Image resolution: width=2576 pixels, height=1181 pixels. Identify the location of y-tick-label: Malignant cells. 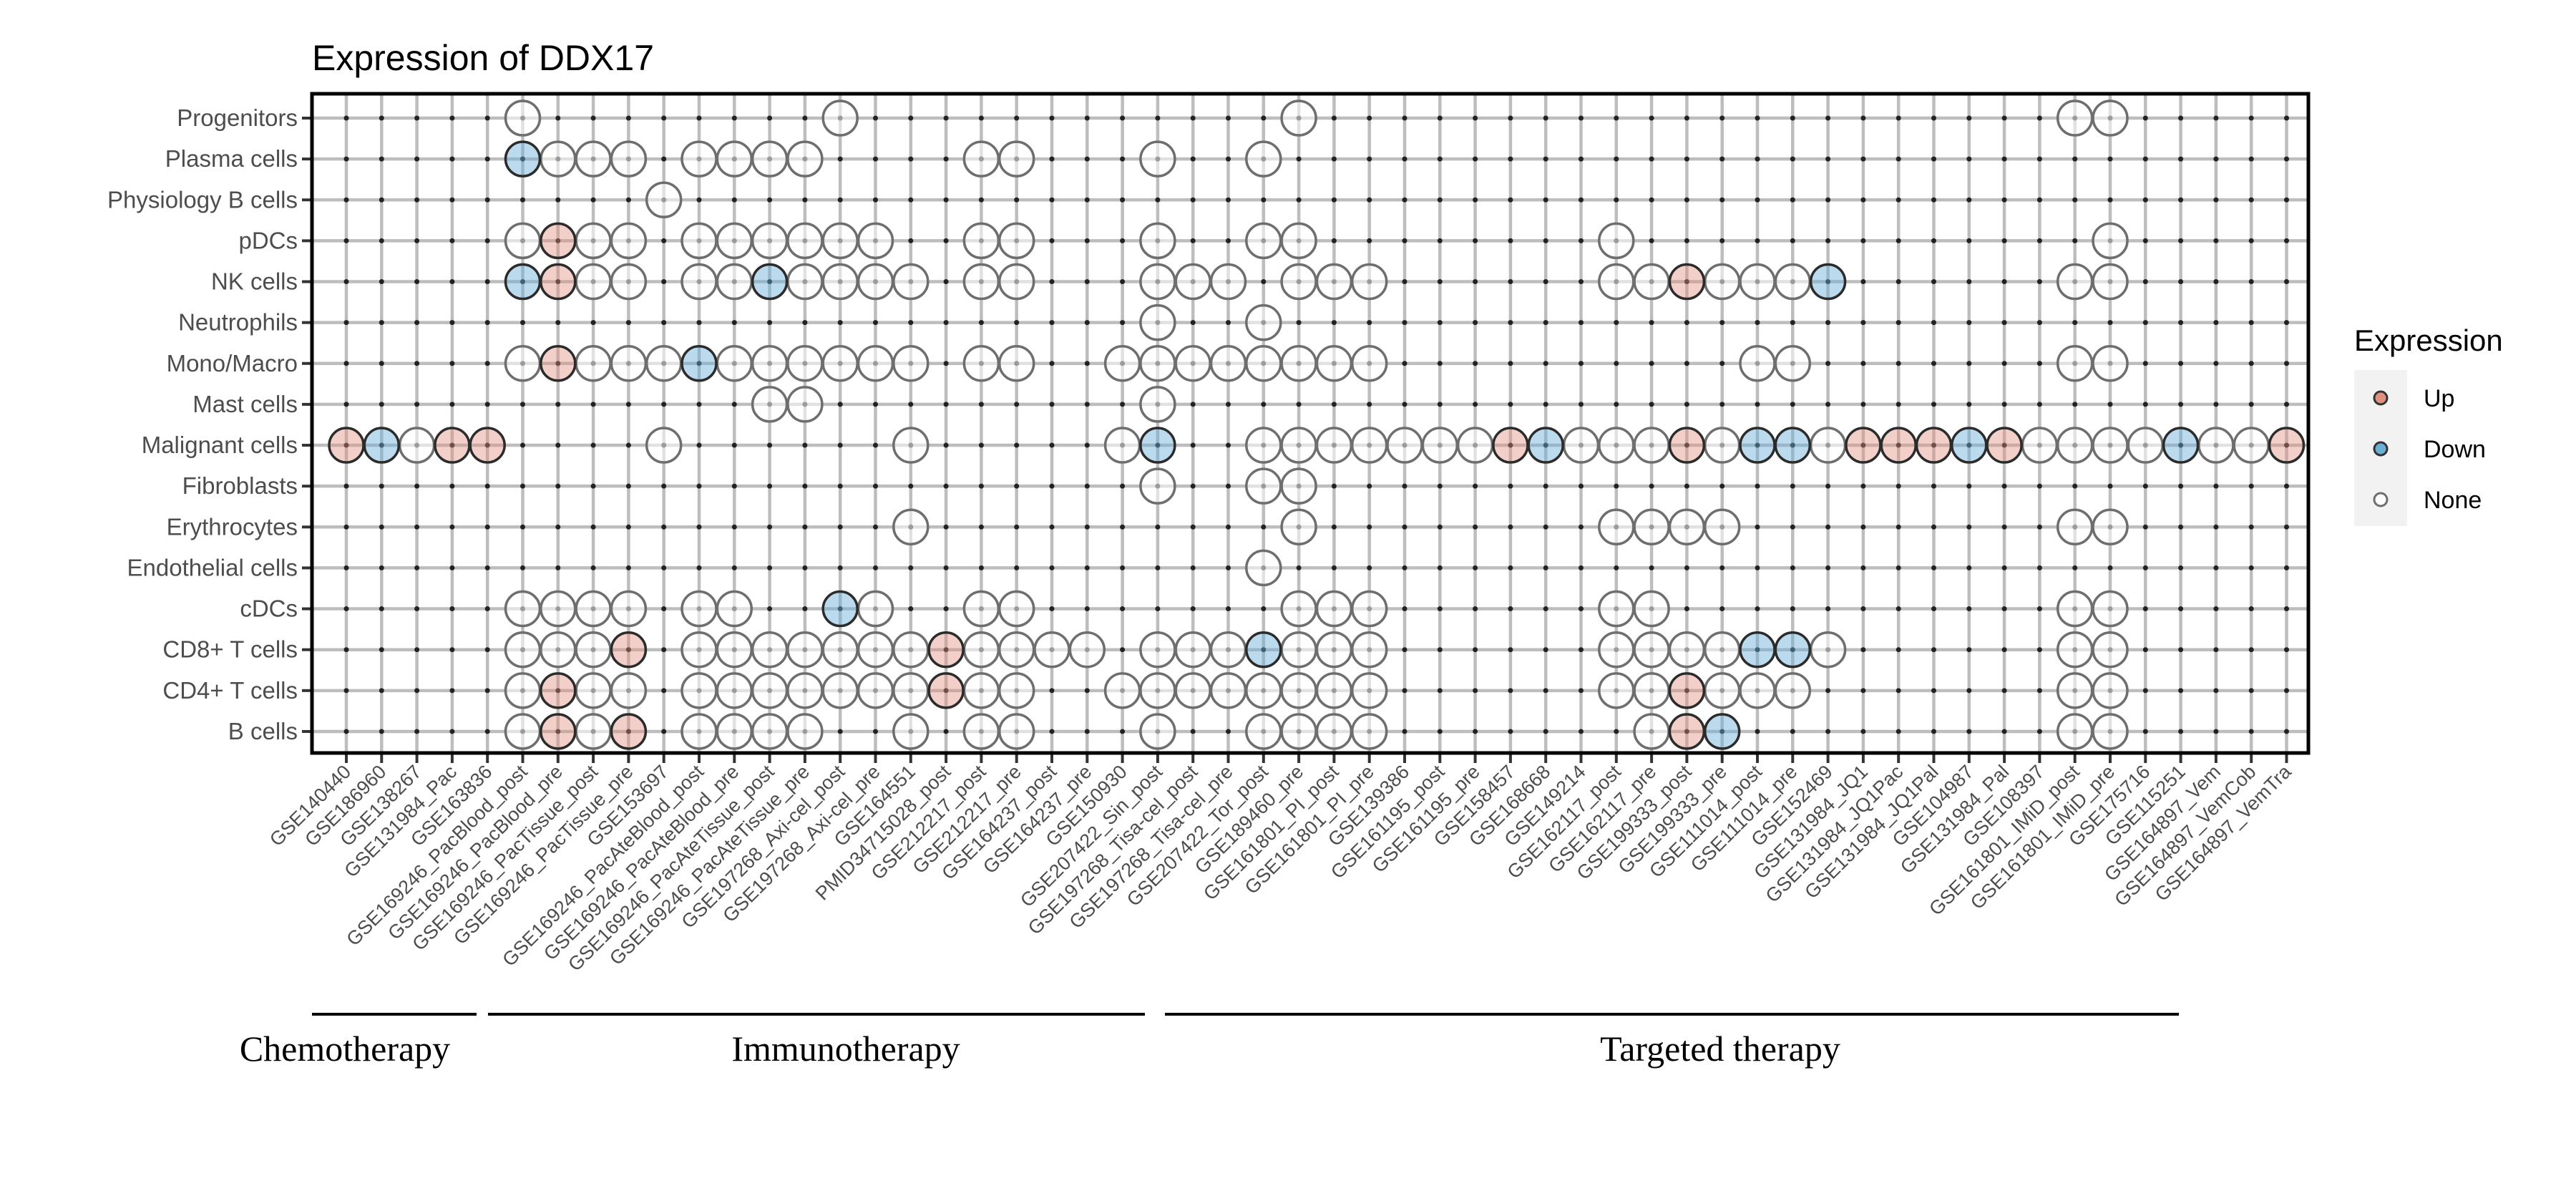
(220, 445).